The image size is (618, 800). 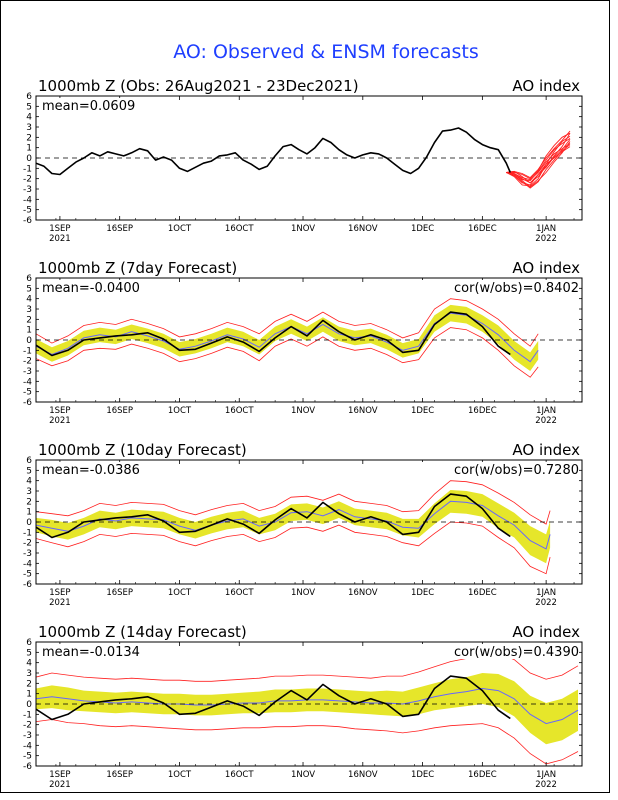 I want to click on mean-label-bg, so click(x=98, y=469).